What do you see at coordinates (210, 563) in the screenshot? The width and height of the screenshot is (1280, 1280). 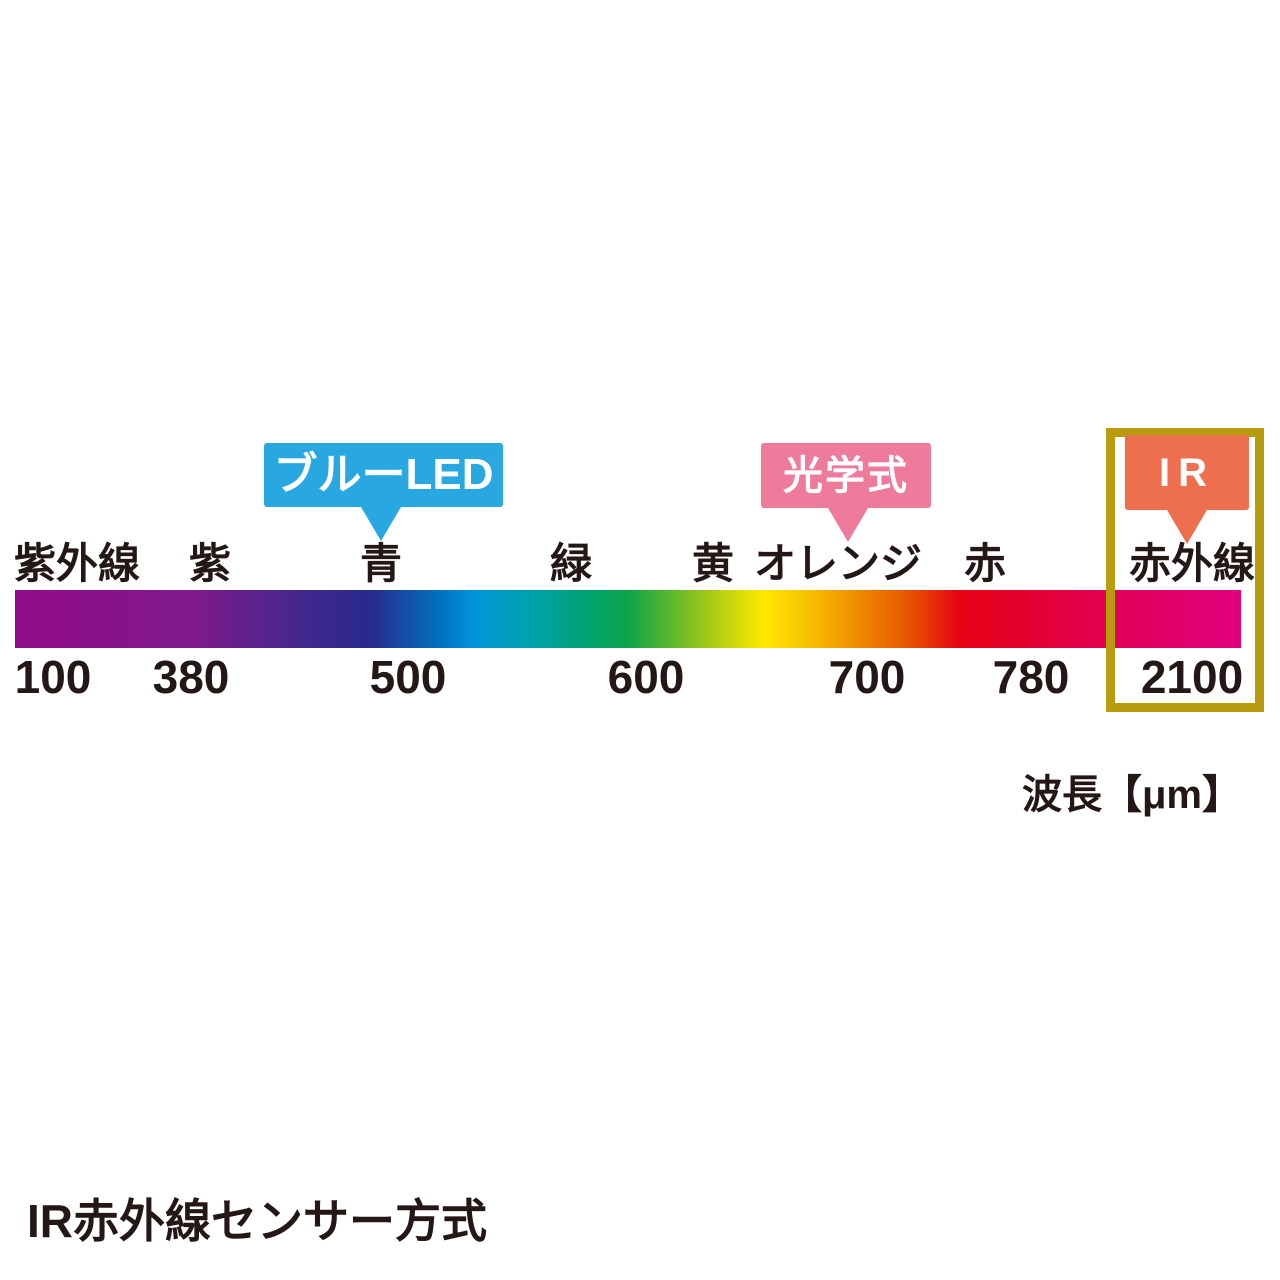 I see `band-label: 紫` at bounding box center [210, 563].